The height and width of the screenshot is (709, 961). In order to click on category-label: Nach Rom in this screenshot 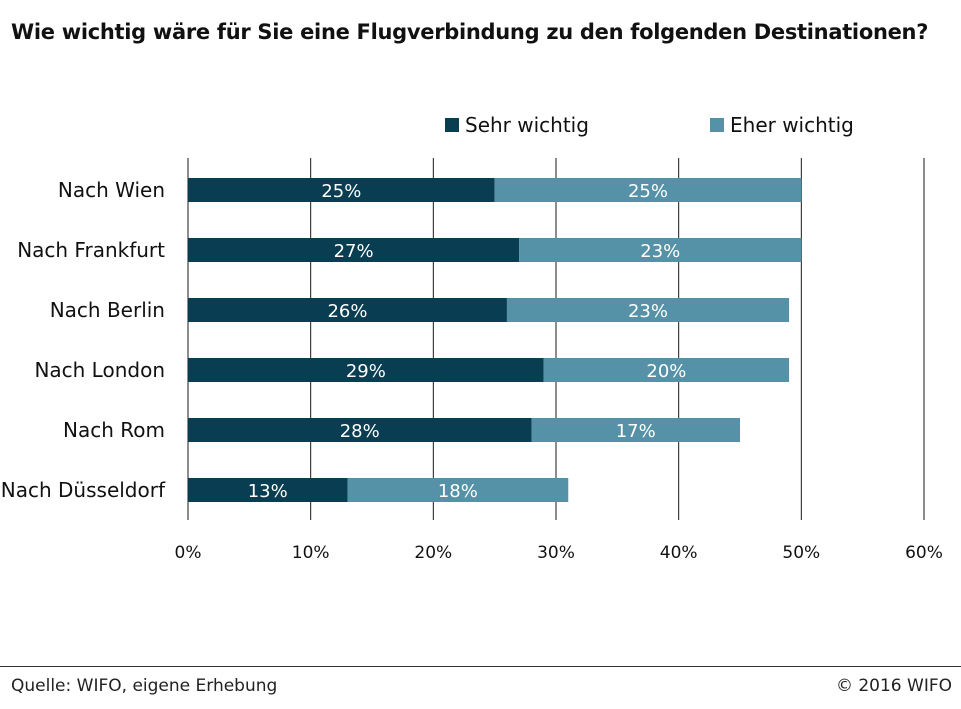, I will do `click(114, 430)`.